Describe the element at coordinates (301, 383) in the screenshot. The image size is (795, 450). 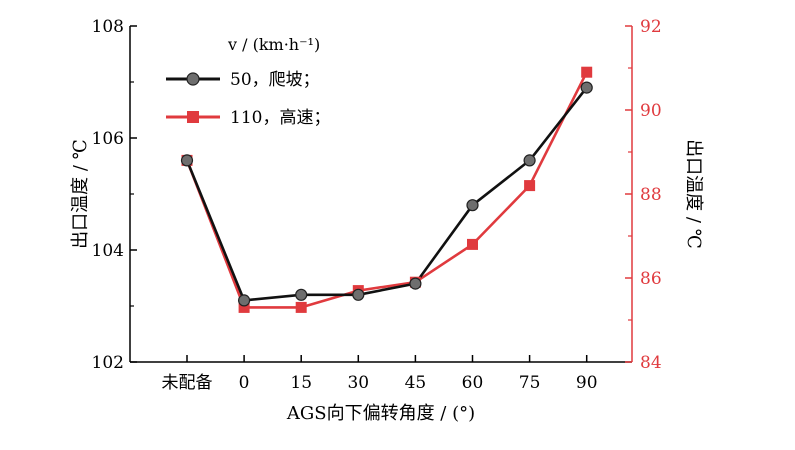
I see `x-tick-label: 15` at that location.